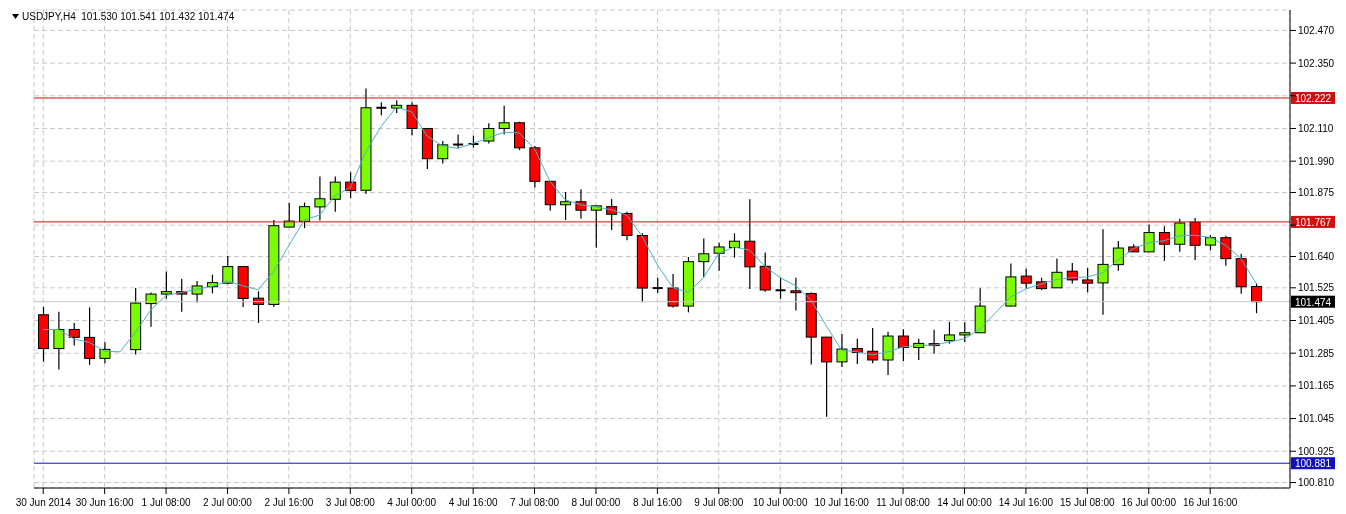 This screenshot has width=1346, height=514. Describe the element at coordinates (289, 502) in the screenshot. I see `x-tick-label: 2 Jul 16:00` at that location.